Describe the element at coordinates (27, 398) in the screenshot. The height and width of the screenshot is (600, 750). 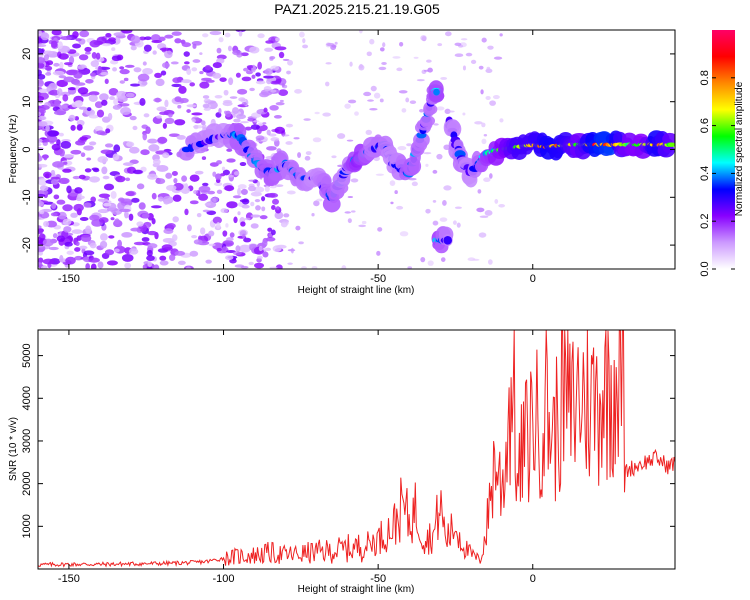
I see `y-tick-label: 4000` at that location.